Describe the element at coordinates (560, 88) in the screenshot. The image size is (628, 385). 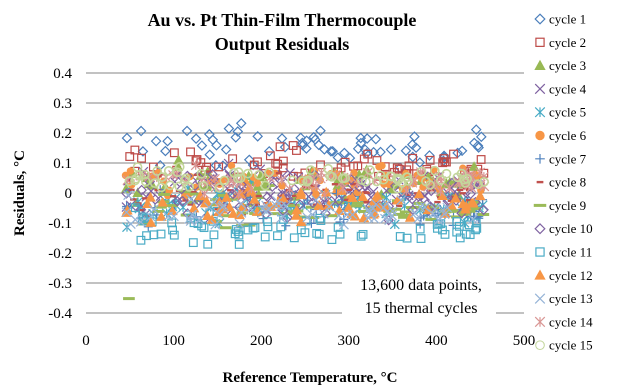
I see `legend-item: cycle 4` at that location.